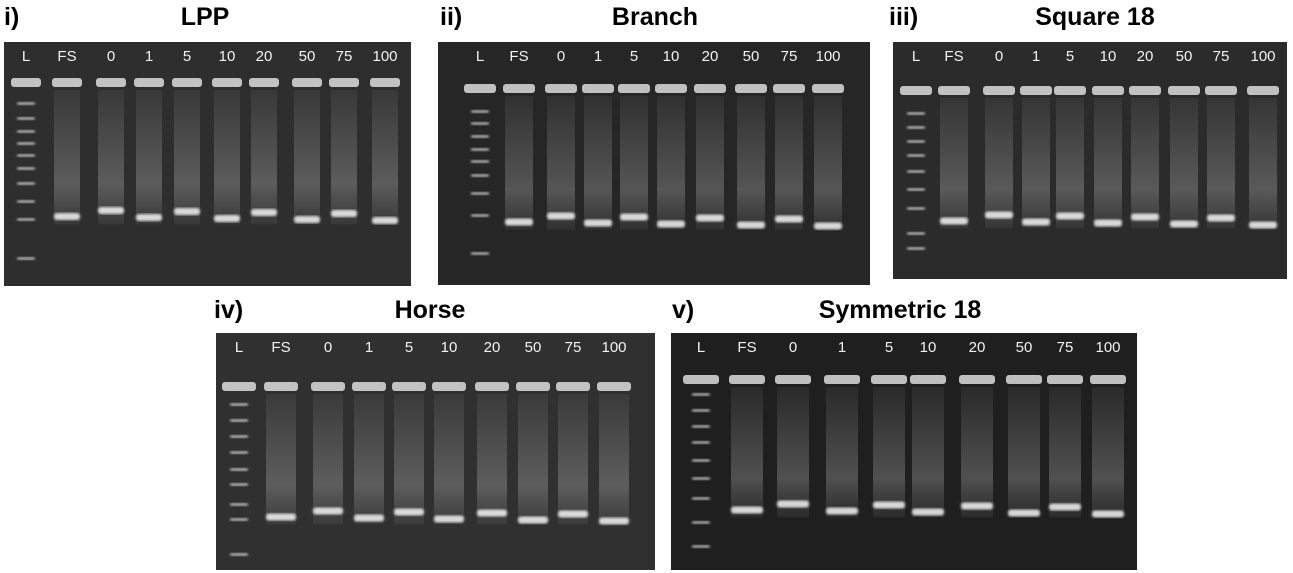 The width and height of the screenshot is (1293, 573). Describe the element at coordinates (614, 347) in the screenshot. I see `lane-label: 100` at that location.